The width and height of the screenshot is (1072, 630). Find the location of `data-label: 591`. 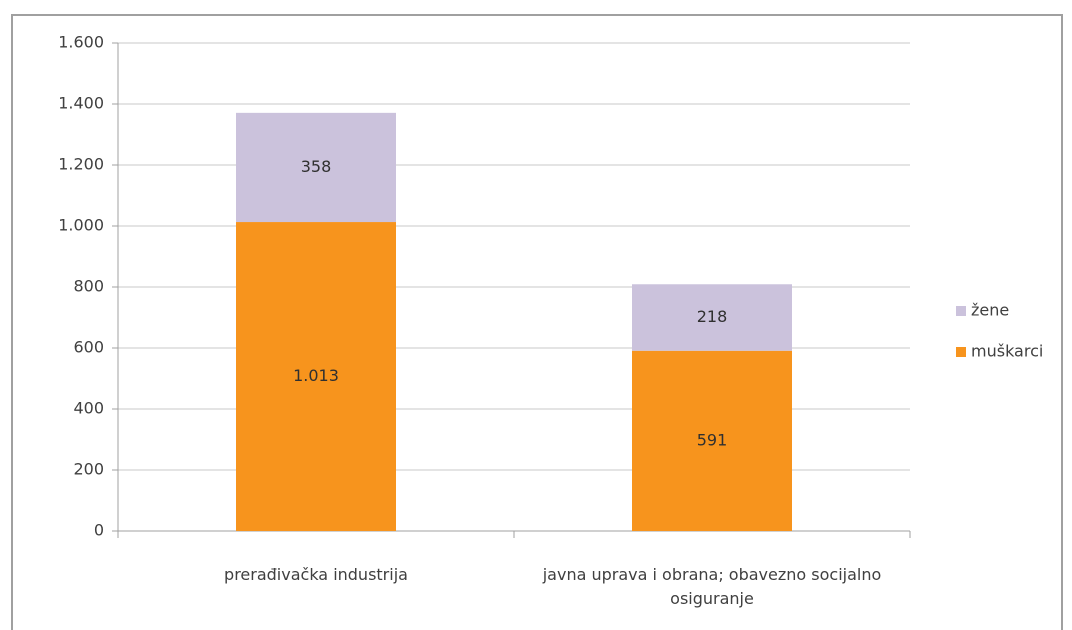

data-label: 591 is located at coordinates (712, 439).